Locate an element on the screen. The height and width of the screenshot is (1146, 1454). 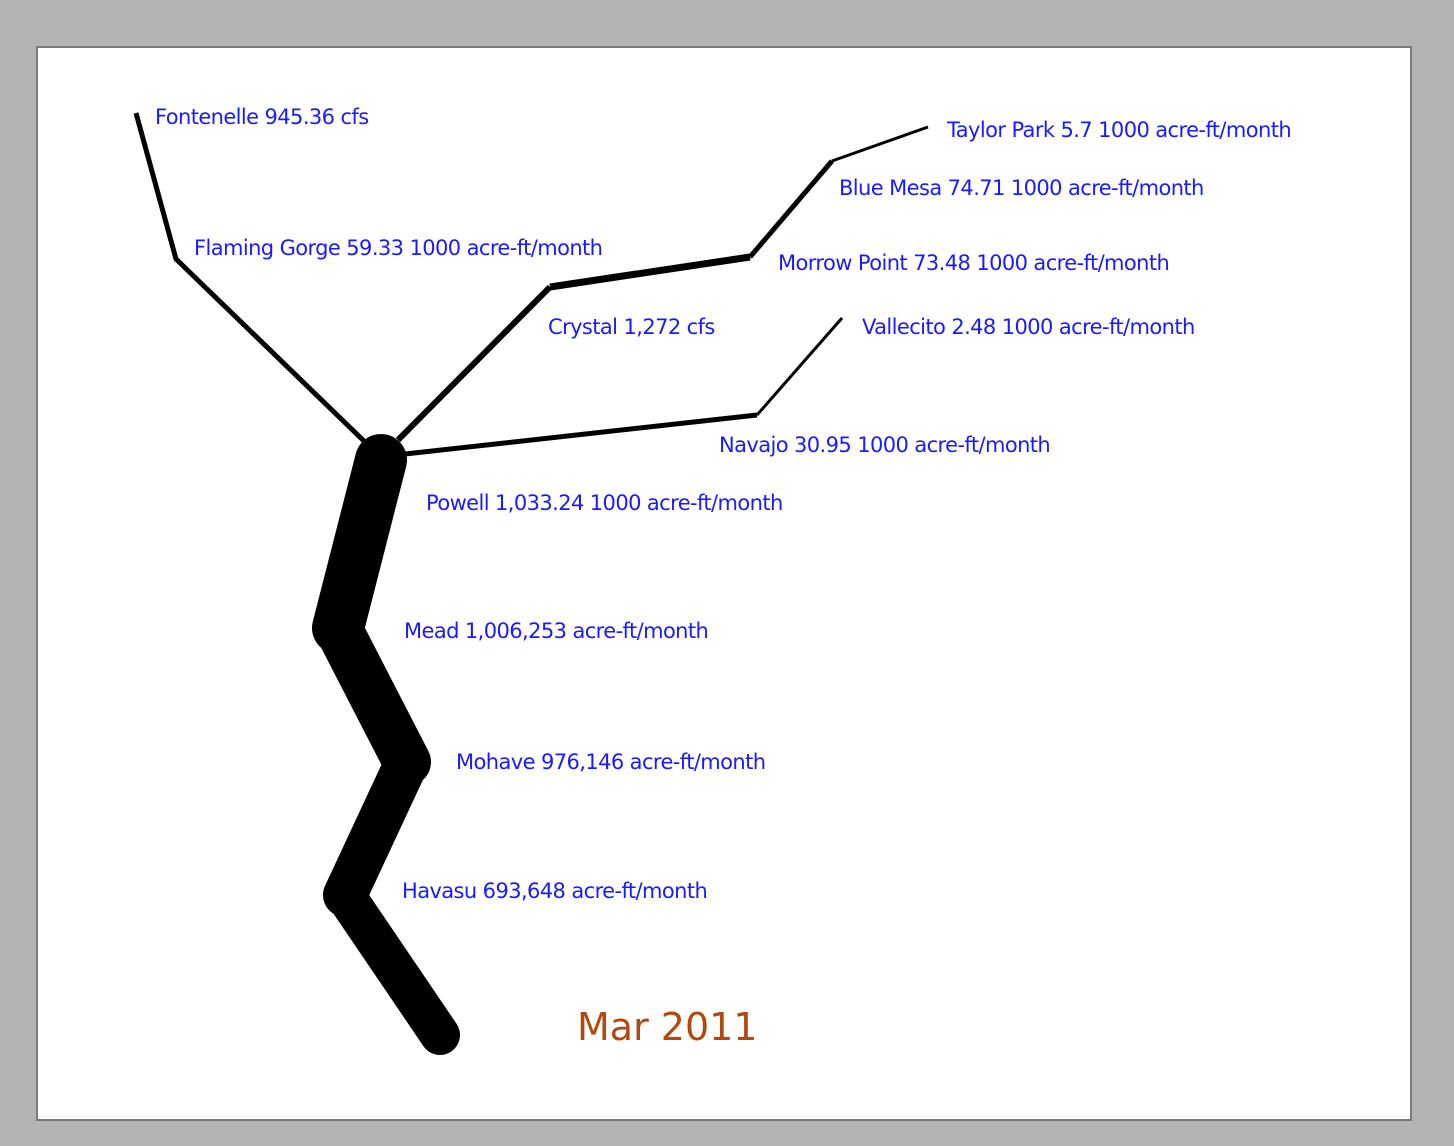
label-mohave: Mohave 976,146 acre-ft/month is located at coordinates (610, 762).